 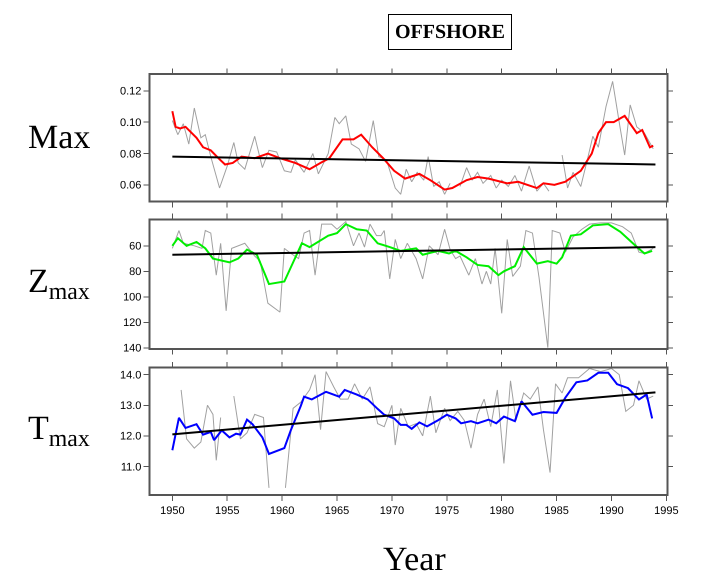 What do you see at coordinates (450, 32) in the screenshot?
I see `chart-title: OFFSHORE` at bounding box center [450, 32].